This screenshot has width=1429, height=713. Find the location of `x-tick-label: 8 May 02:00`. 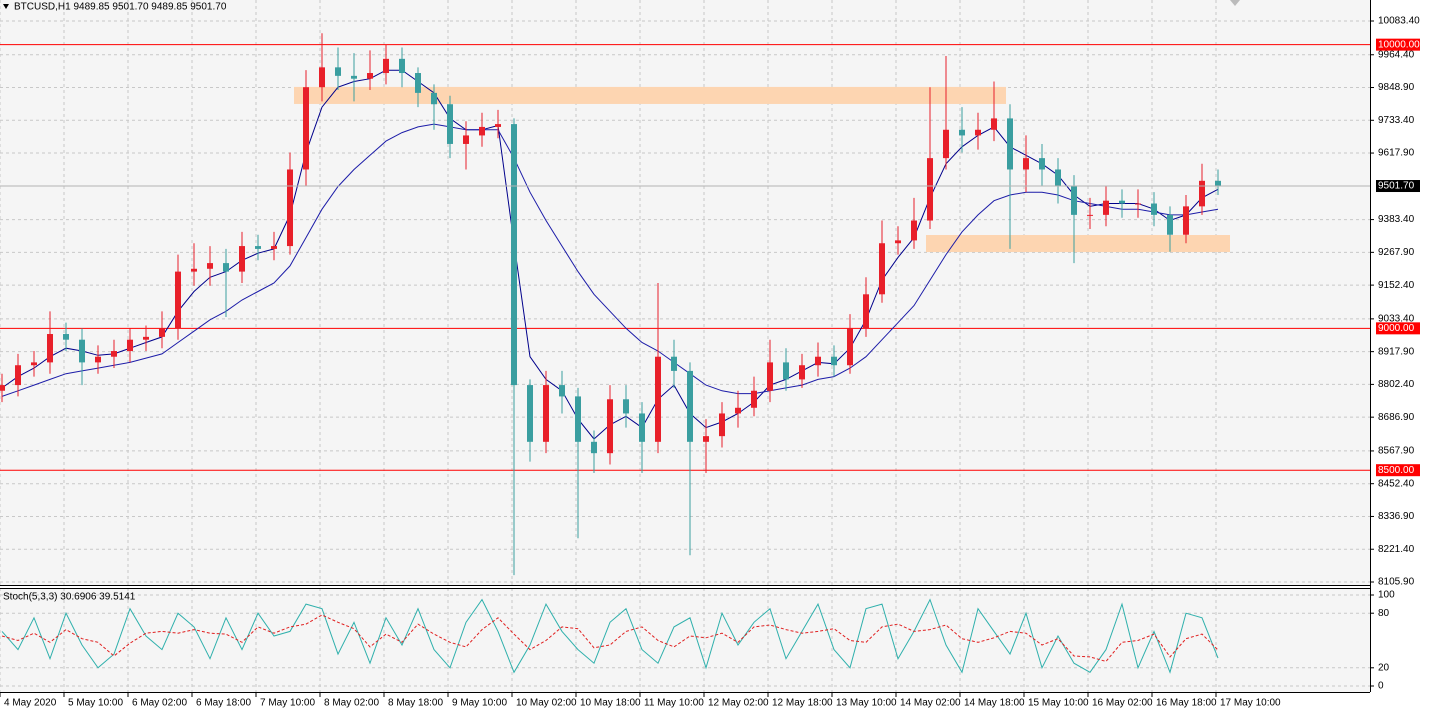

x-tick-label: 8 May 02:00 is located at coordinates (351, 703).